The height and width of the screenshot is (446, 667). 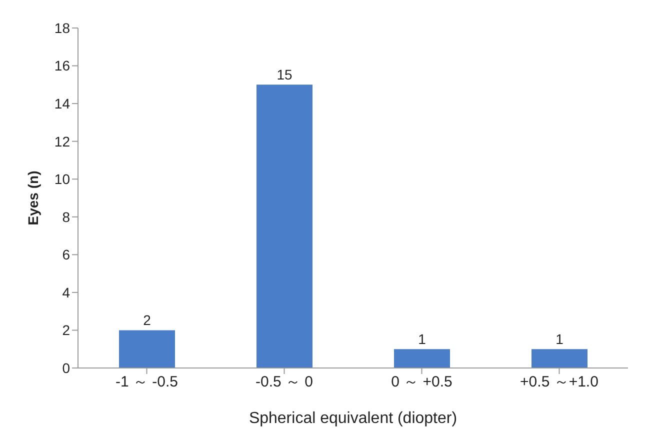 What do you see at coordinates (66, 330) in the screenshot?
I see `y-tick-label: 2` at bounding box center [66, 330].